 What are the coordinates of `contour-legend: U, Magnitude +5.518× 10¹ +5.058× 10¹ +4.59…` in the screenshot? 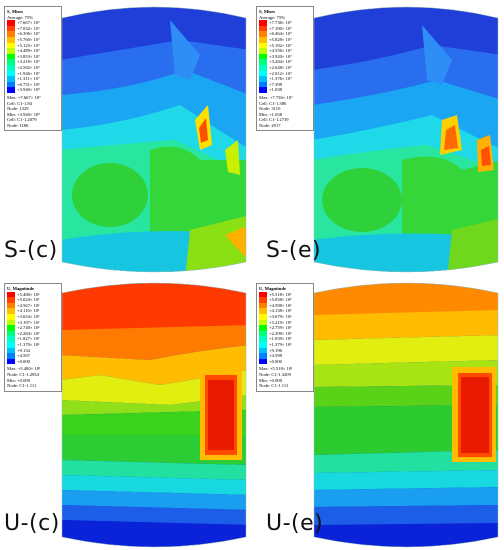 It's located at (285, 337).